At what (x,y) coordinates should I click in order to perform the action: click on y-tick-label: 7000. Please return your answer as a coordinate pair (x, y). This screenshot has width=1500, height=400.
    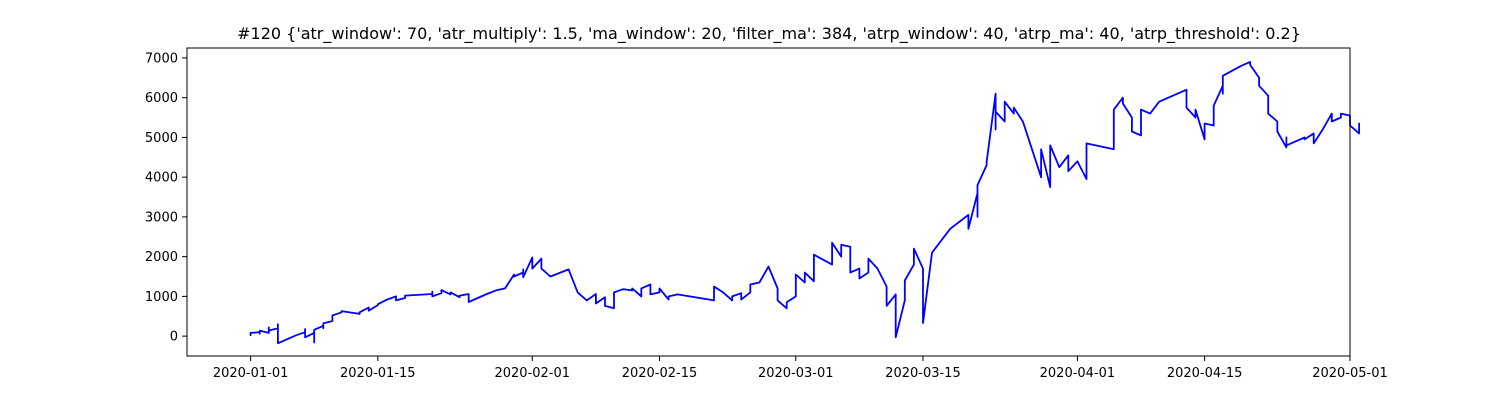
    Looking at the image, I should click on (161, 58).